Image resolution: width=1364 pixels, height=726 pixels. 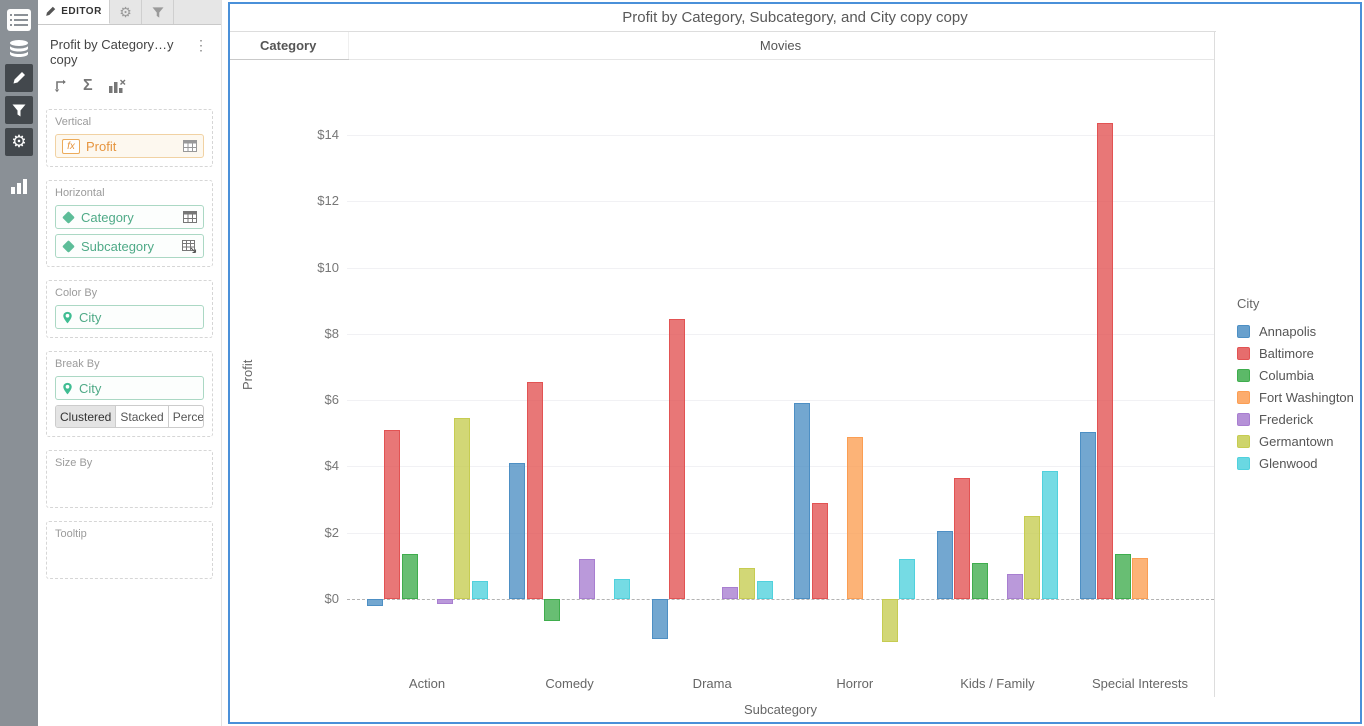 What do you see at coordinates (76, 293) in the screenshot?
I see `color-by-label: Color By` at bounding box center [76, 293].